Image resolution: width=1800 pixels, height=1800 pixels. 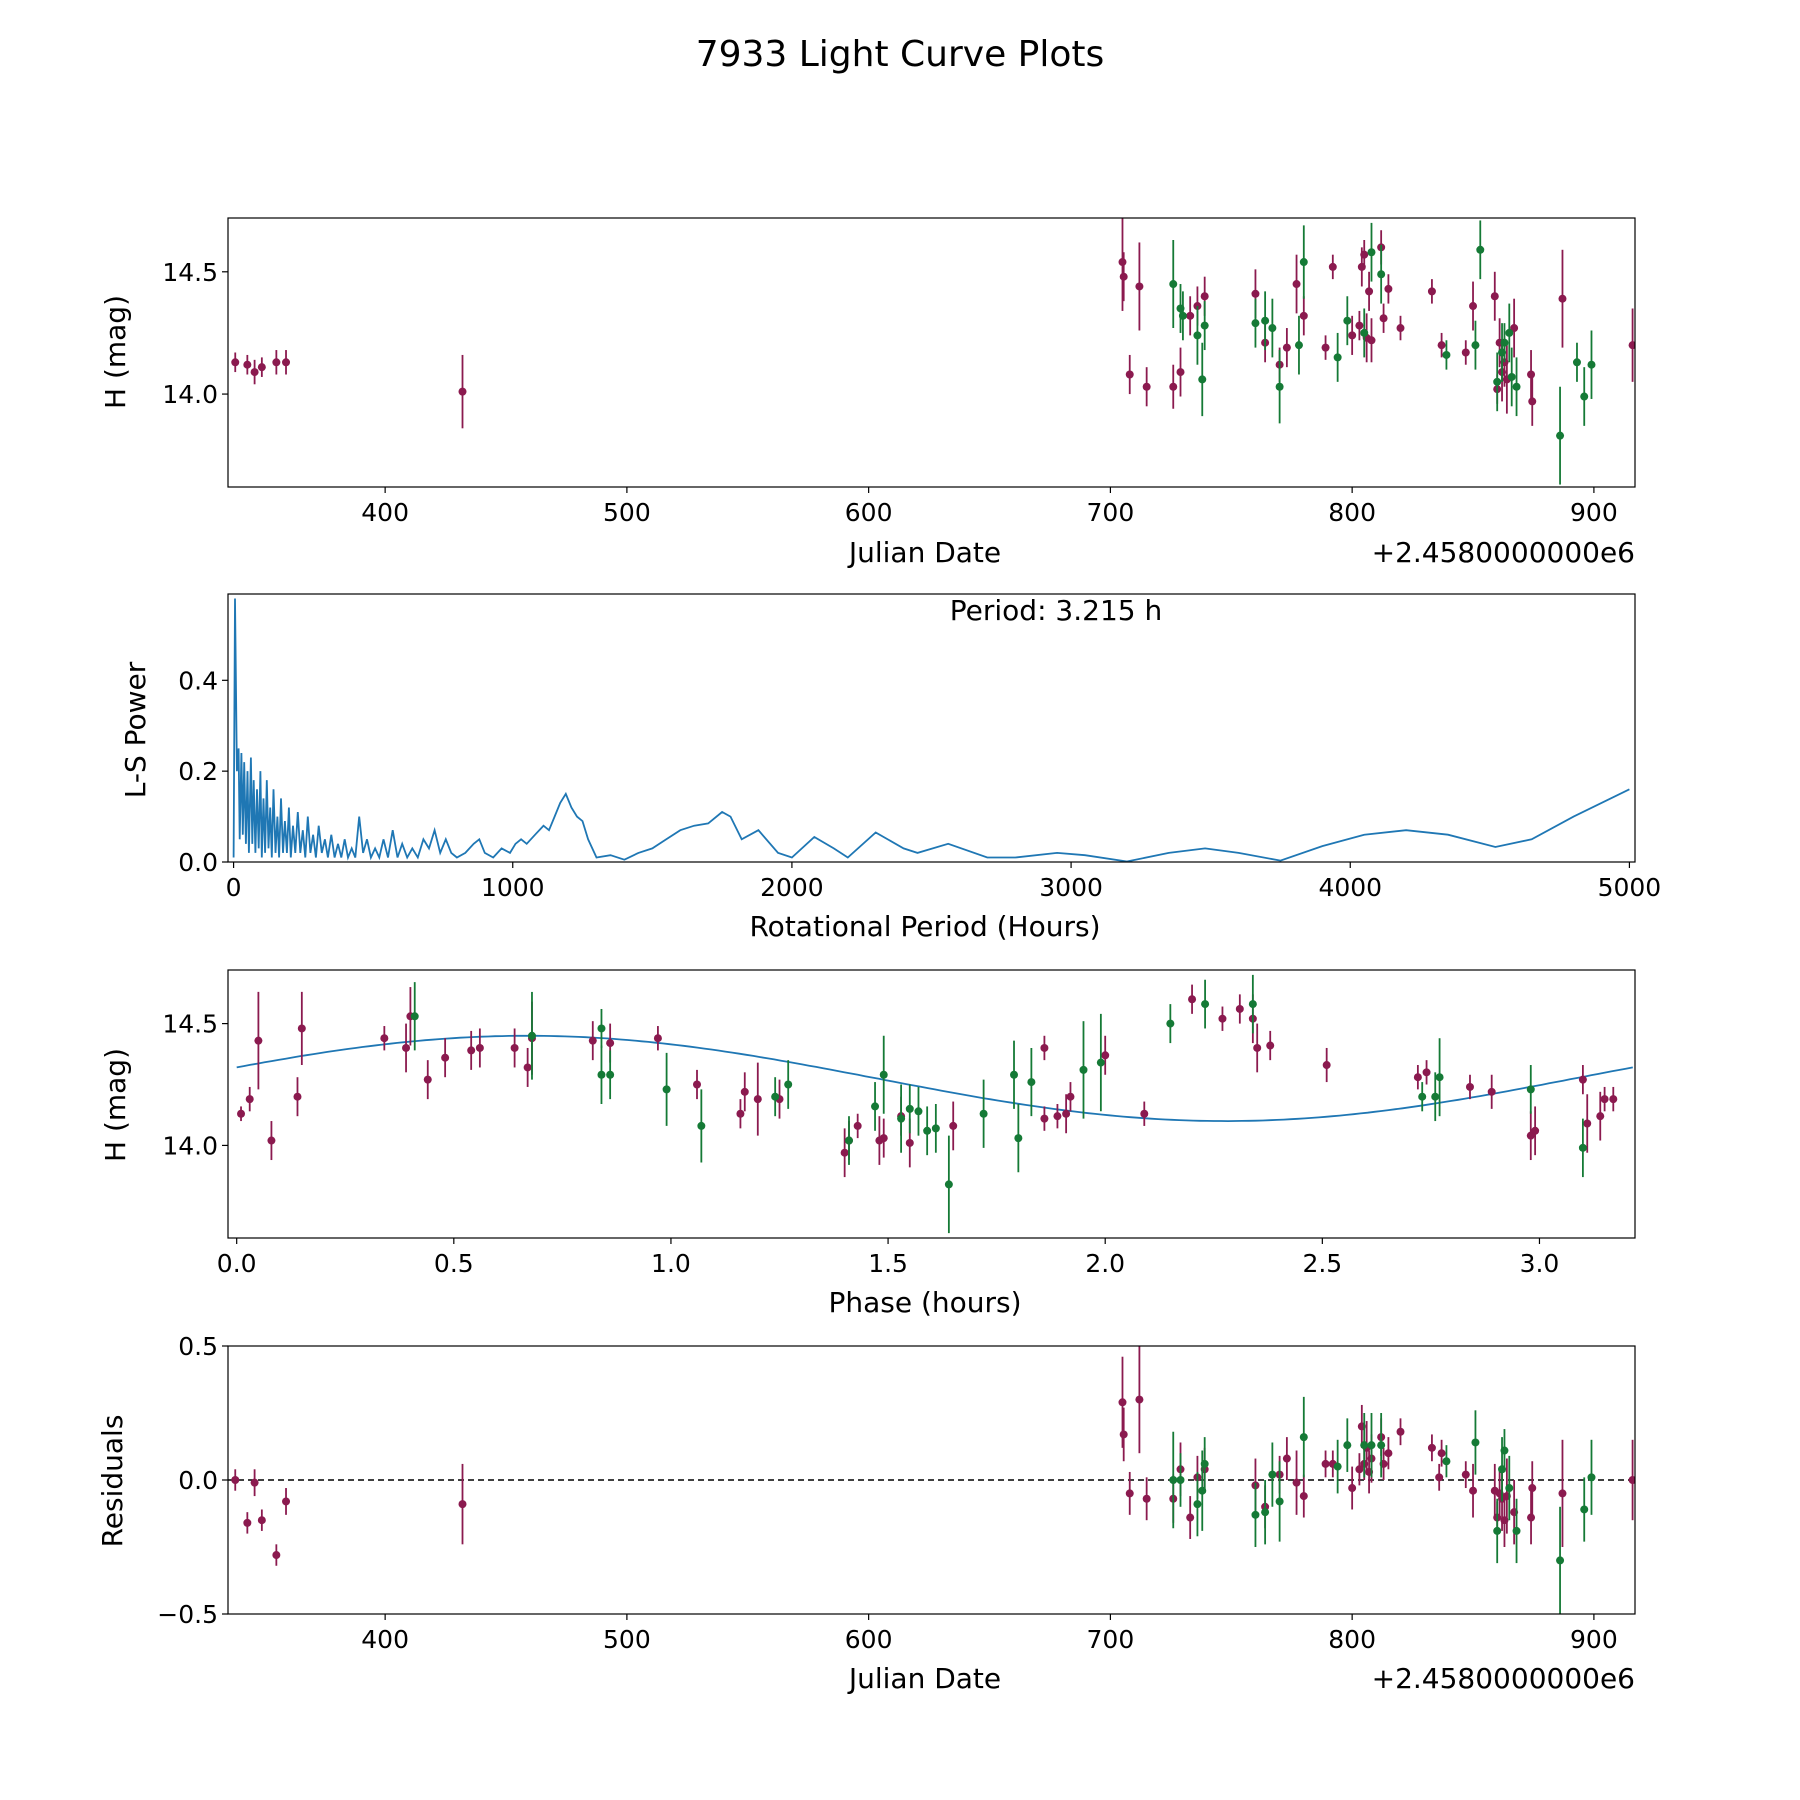 What do you see at coordinates (671, 1263) in the screenshot?
I see `x-tick-label: 1.0` at bounding box center [671, 1263].